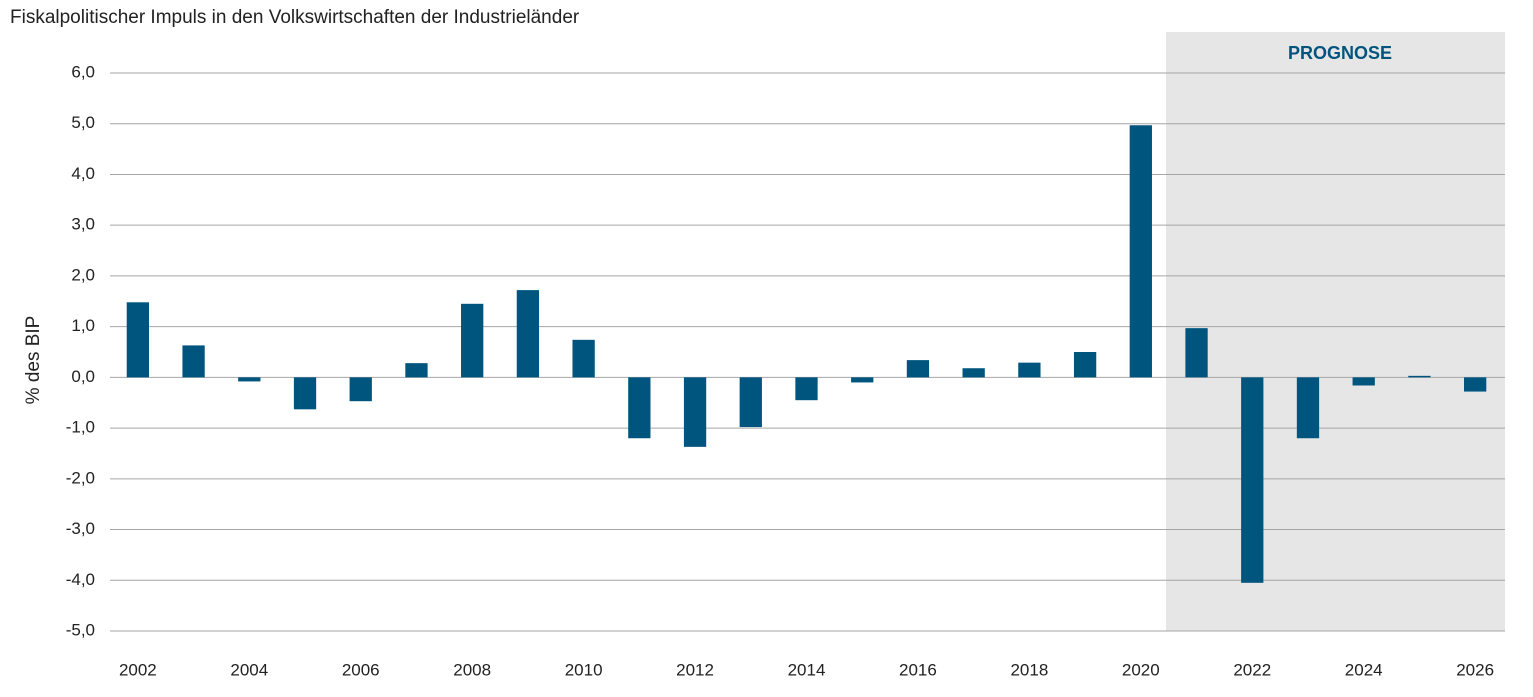 This screenshot has height=697, width=1533. I want to click on x-tick-label: 2014, so click(807, 669).